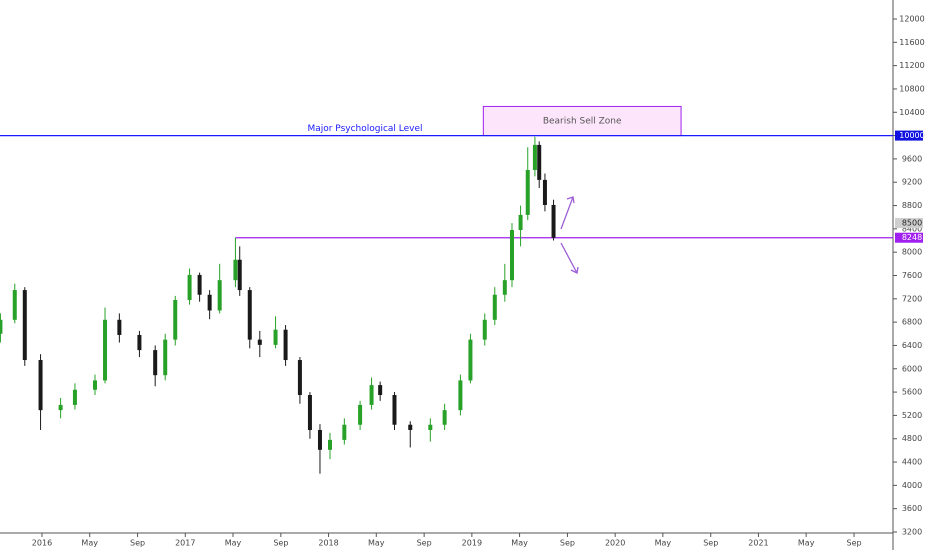 This screenshot has width=932, height=550. I want to click on x-tick-label: 2020, so click(615, 543).